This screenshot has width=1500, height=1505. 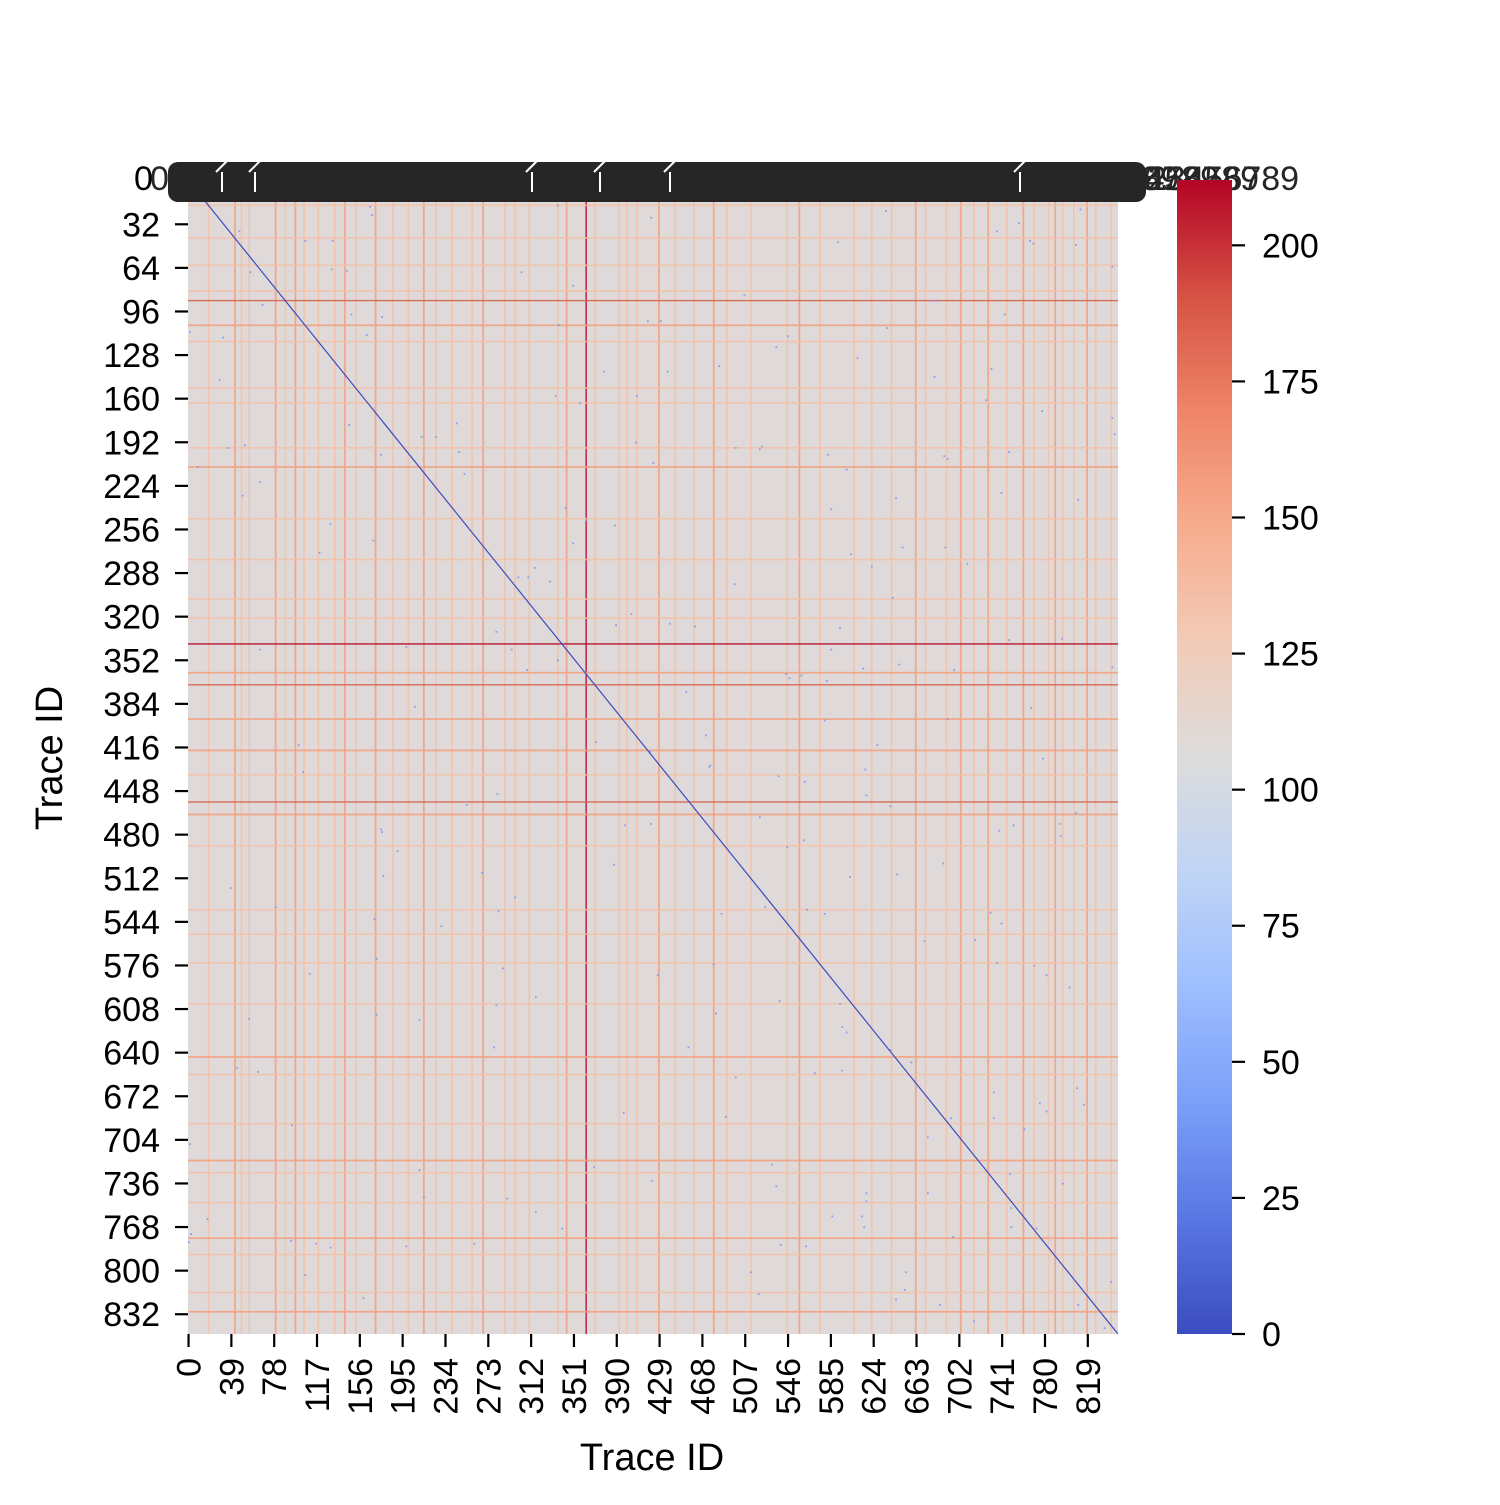 What do you see at coordinates (131, 1228) in the screenshot?
I see `y-tick-label: 768` at bounding box center [131, 1228].